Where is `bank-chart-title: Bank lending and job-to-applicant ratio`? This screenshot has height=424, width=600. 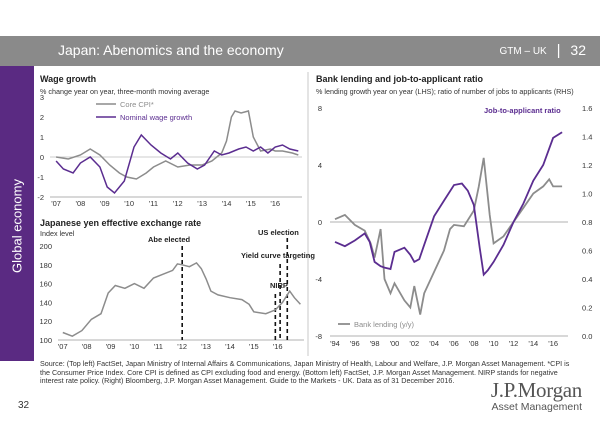 bank-chart-title: Bank lending and job-to-applicant ratio is located at coordinates (400, 79).